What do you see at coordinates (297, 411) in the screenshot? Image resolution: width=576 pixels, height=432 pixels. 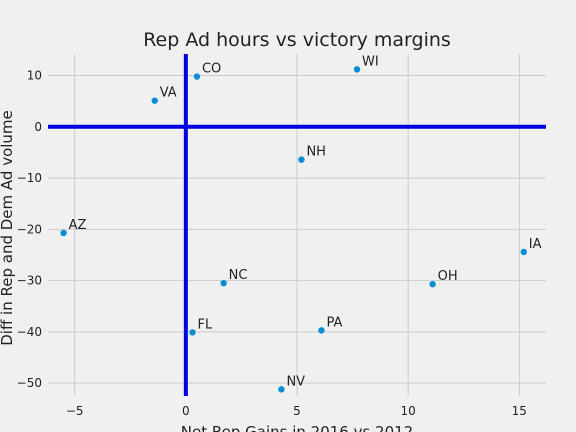 I see `x-tick-label: 5` at bounding box center [297, 411].